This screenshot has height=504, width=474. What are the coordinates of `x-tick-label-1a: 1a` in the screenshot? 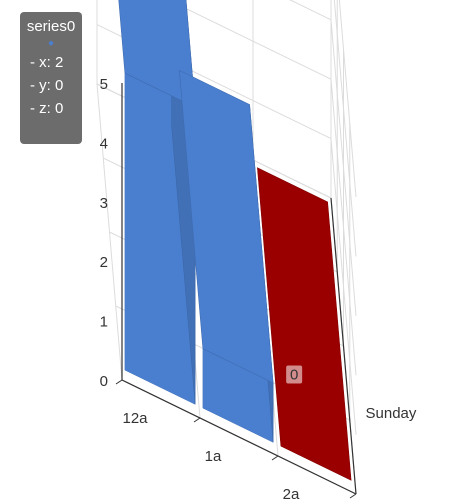 It's located at (213, 456).